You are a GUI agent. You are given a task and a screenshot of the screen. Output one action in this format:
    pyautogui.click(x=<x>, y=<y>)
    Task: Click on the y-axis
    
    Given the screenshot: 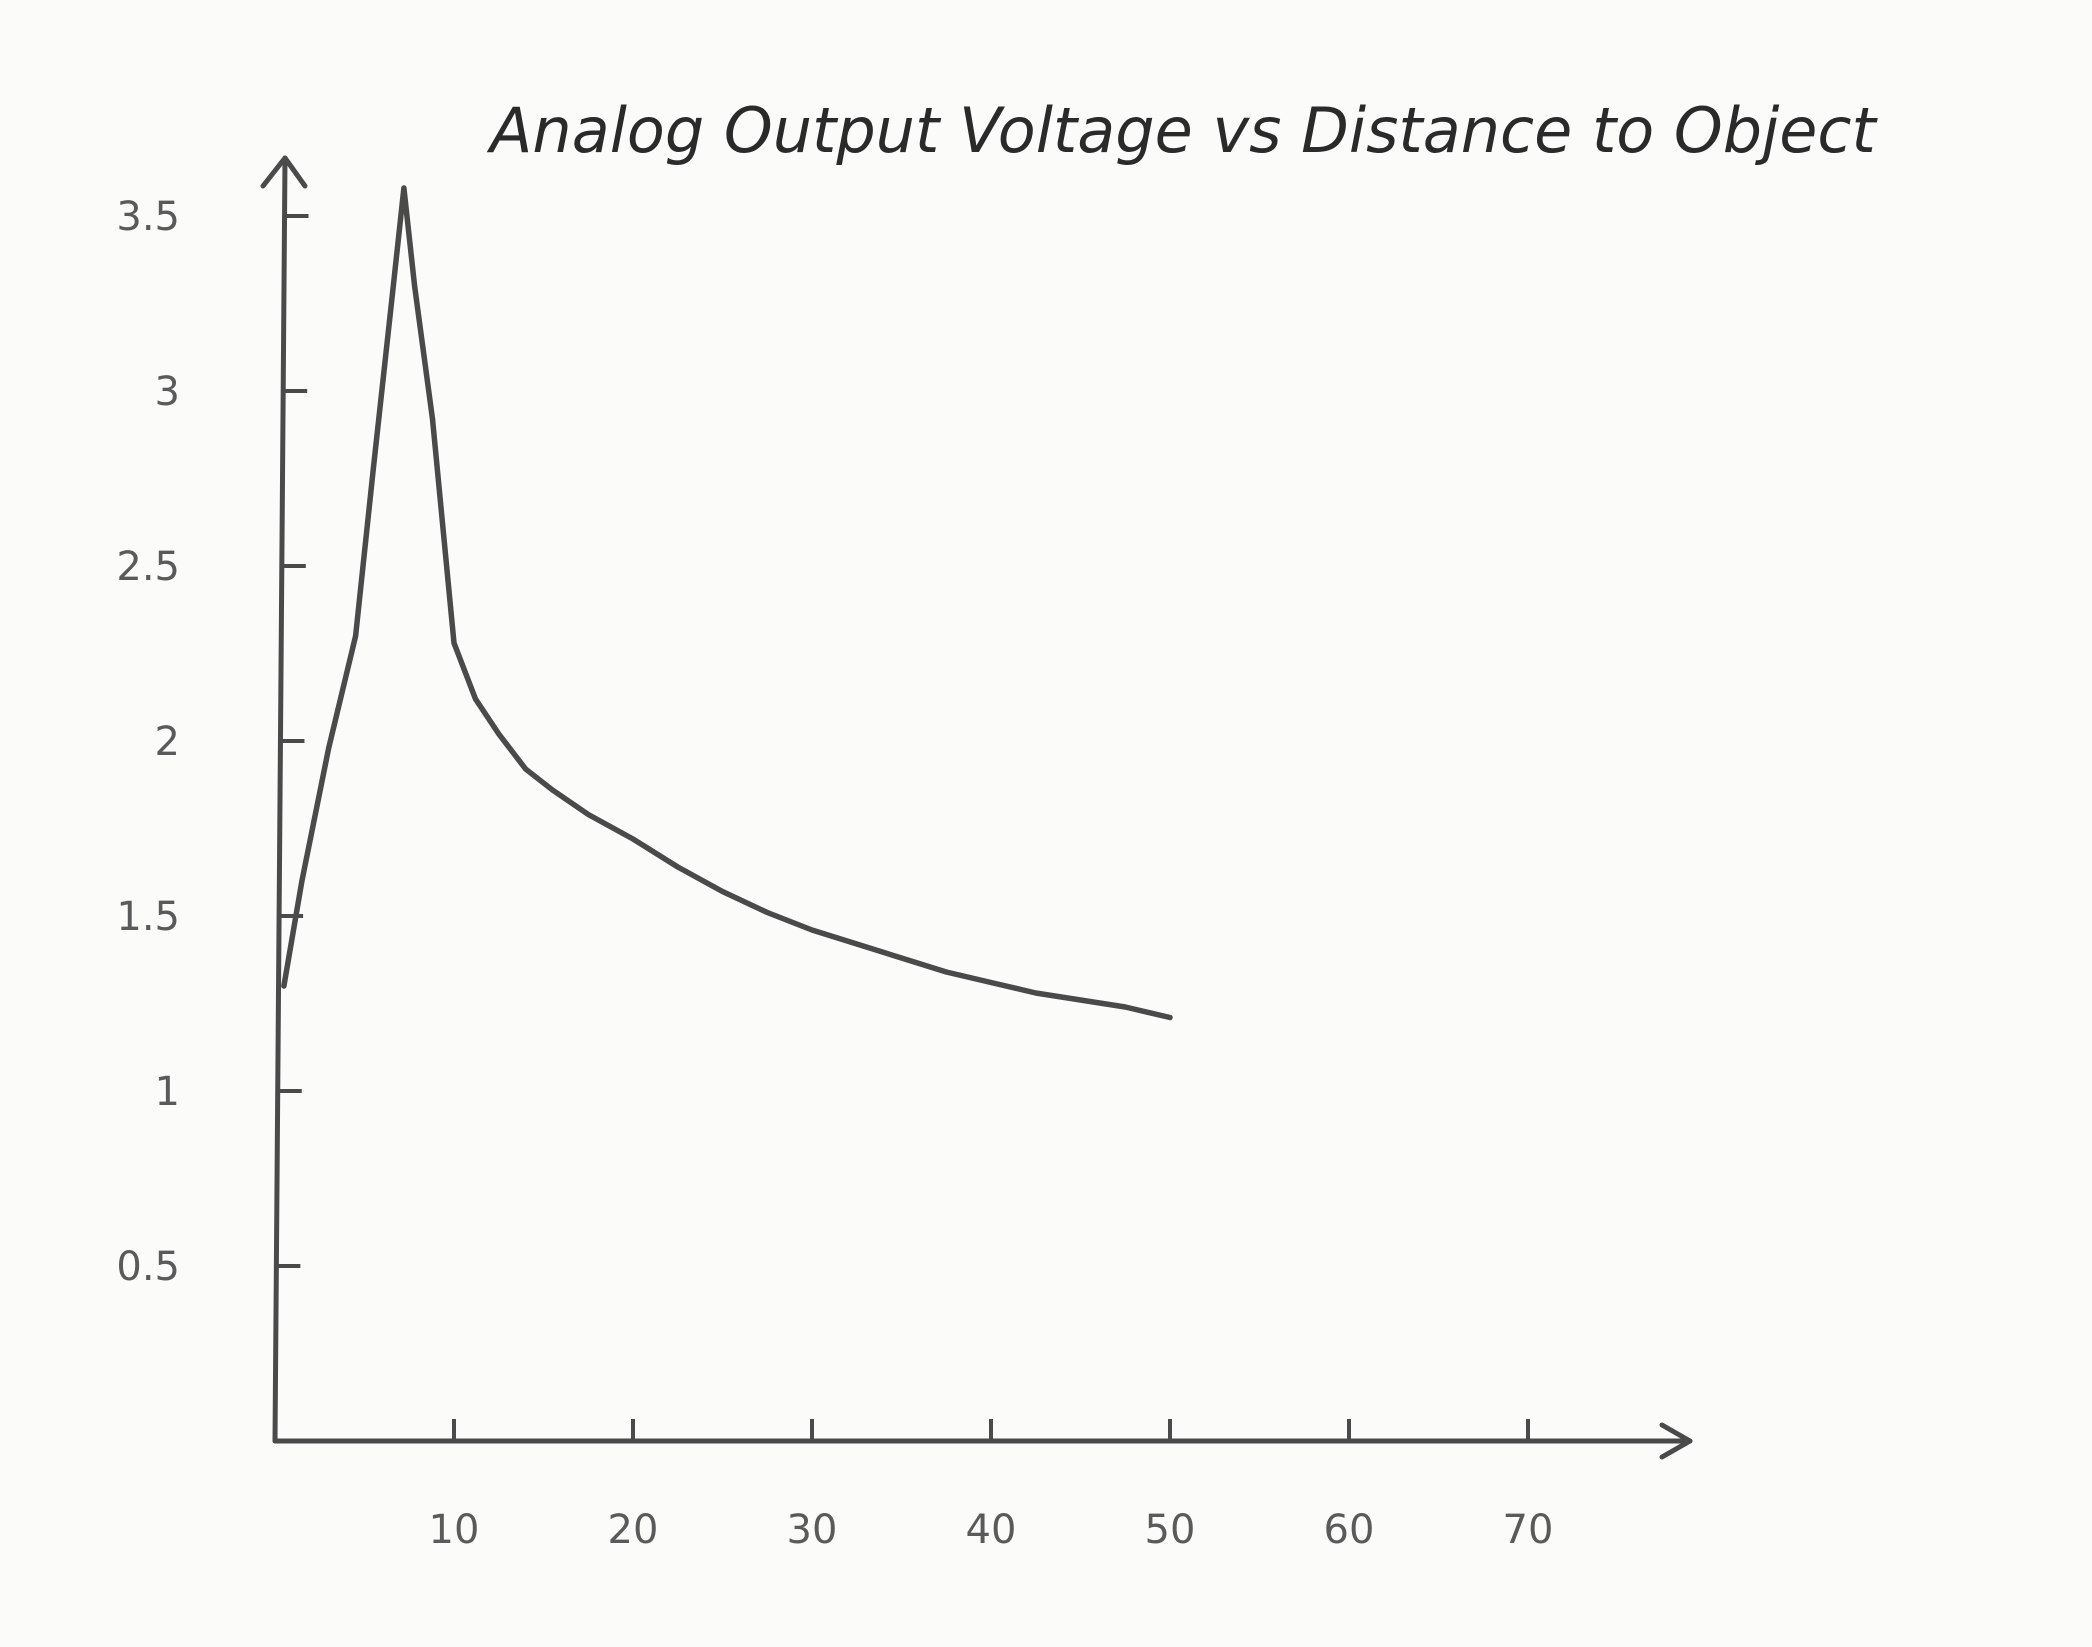 What is the action you would take?
    pyautogui.click(x=280, y=799)
    